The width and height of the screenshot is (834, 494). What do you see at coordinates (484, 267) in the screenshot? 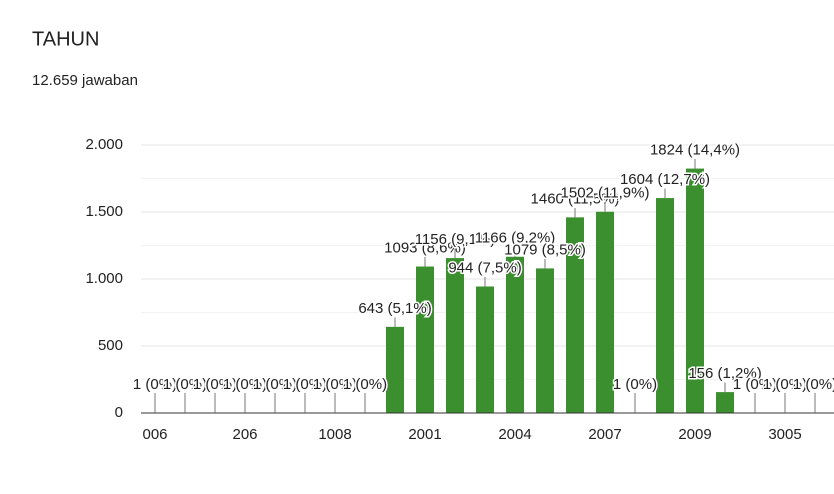
I see `data-label: 944 (7,5%)` at bounding box center [484, 267].